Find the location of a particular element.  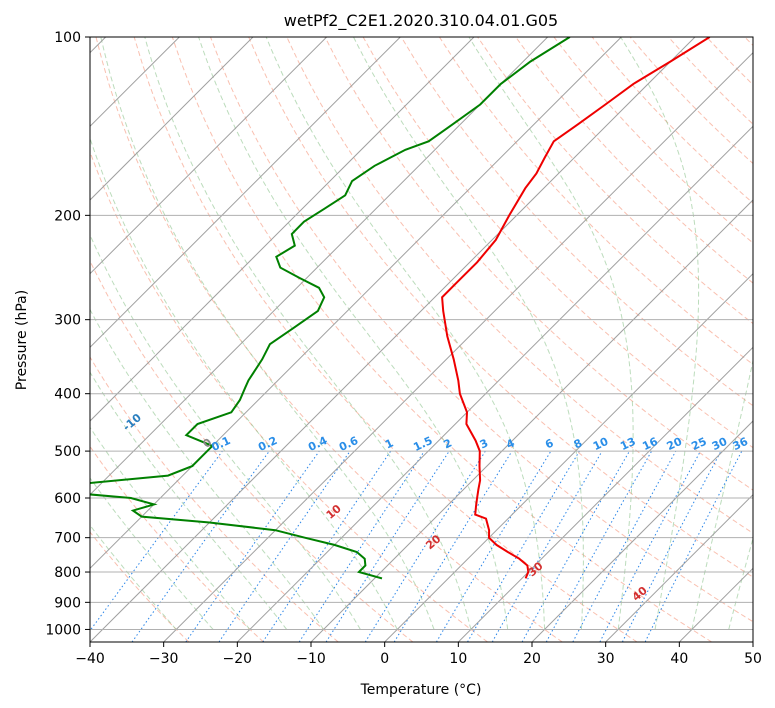

x-tick-label: 30 is located at coordinates (606, 659).